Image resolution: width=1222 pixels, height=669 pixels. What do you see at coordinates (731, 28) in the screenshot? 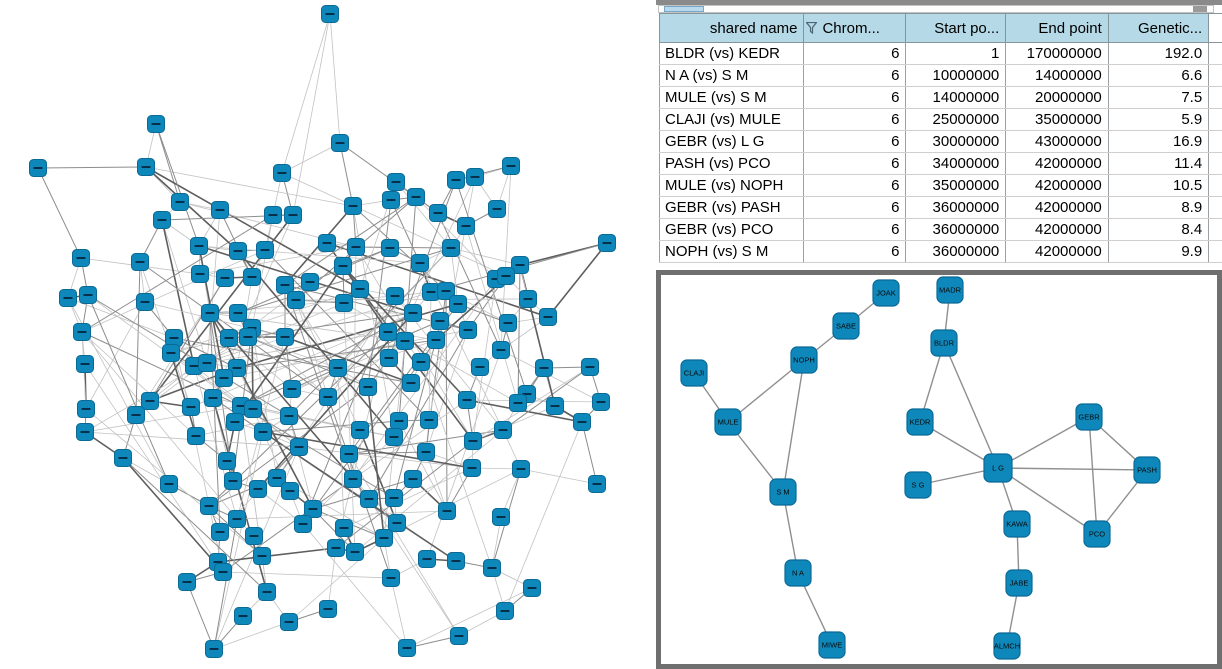
I see `column-header-0: shared name` at bounding box center [731, 28].